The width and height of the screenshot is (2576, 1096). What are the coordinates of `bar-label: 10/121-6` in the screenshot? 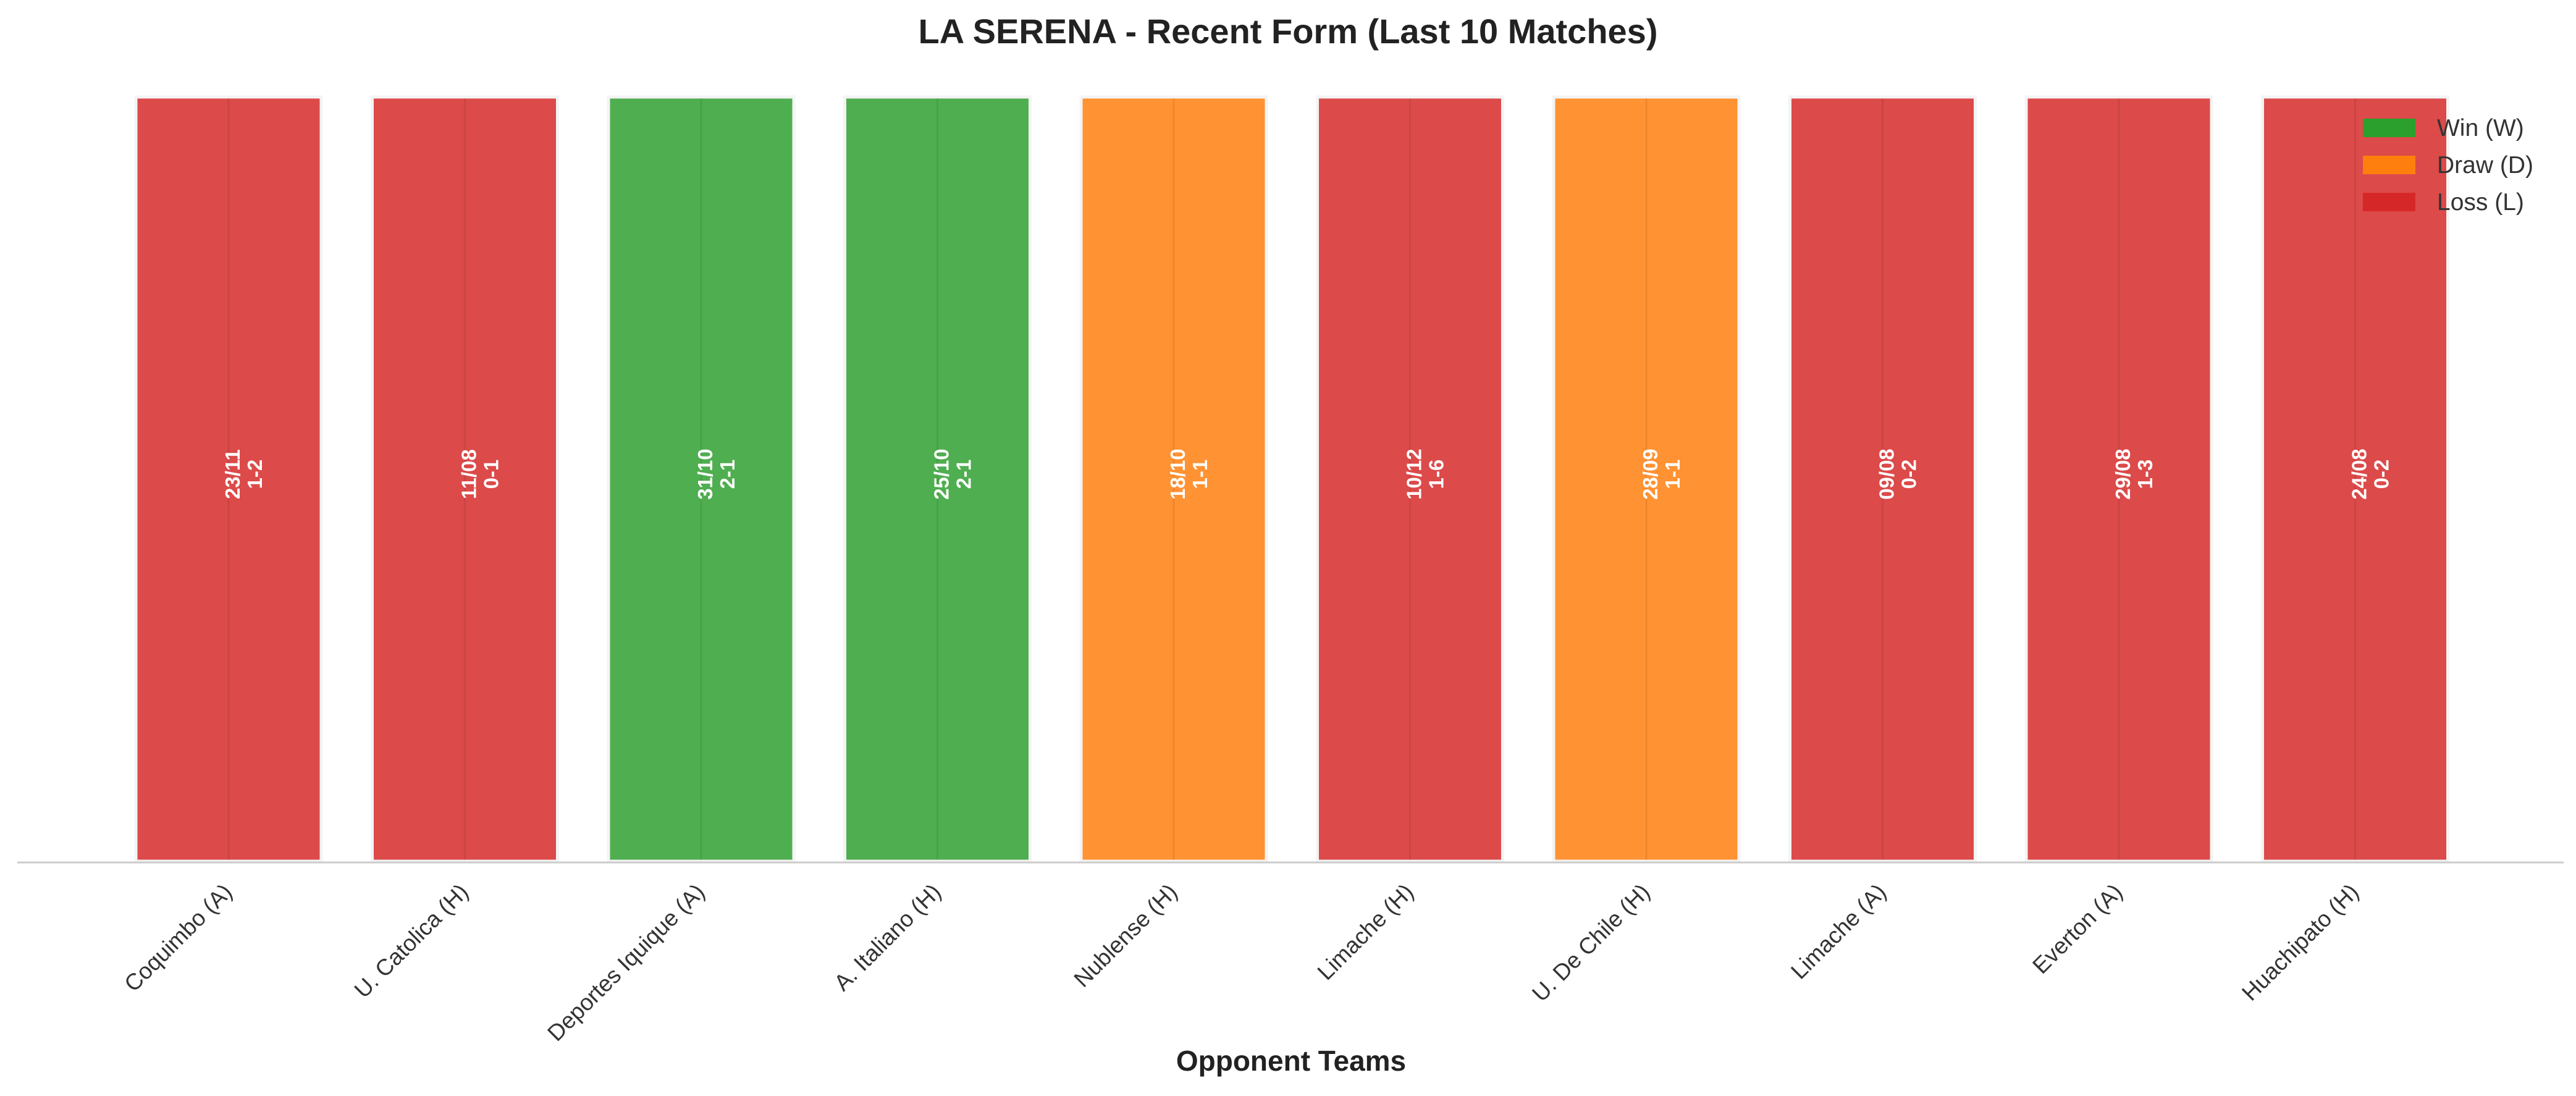 It's located at (1425, 474).